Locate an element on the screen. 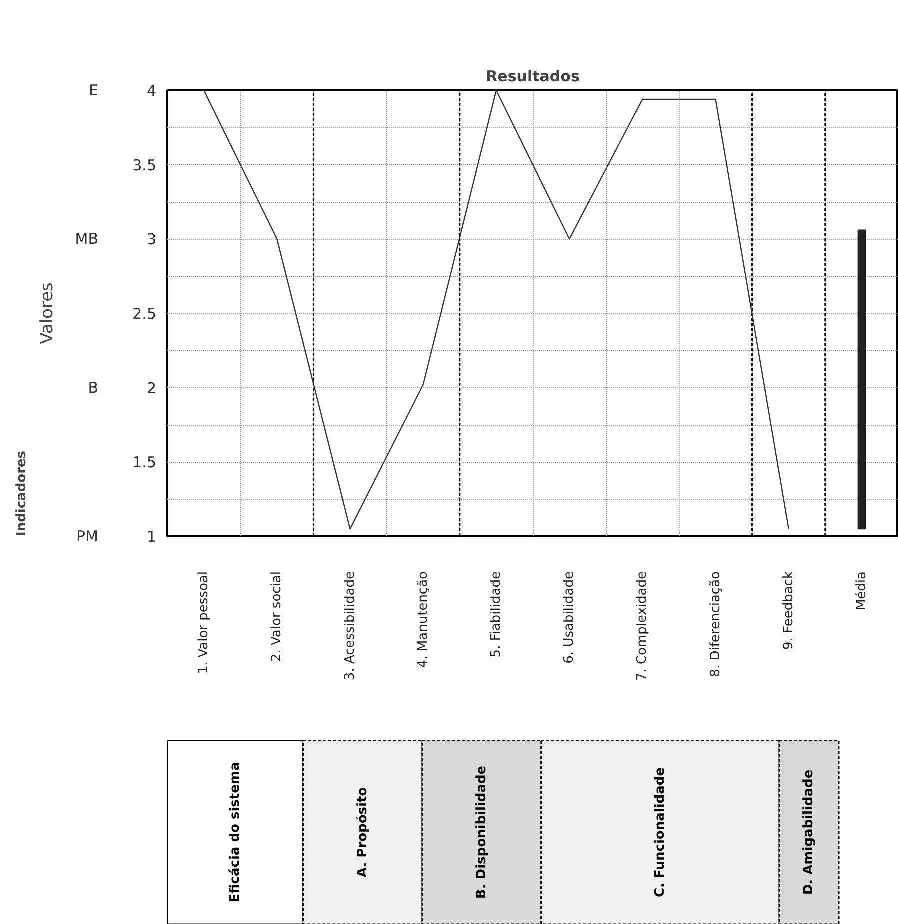 The height and width of the screenshot is (924, 898). x-tick-label: 7. Complexidade is located at coordinates (642, 626).